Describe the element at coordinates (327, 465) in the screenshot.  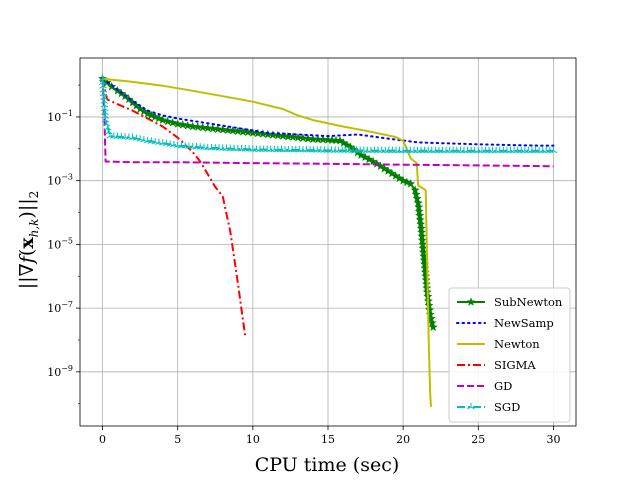
I see `x-axis-label: CPU time (sec)` at that location.